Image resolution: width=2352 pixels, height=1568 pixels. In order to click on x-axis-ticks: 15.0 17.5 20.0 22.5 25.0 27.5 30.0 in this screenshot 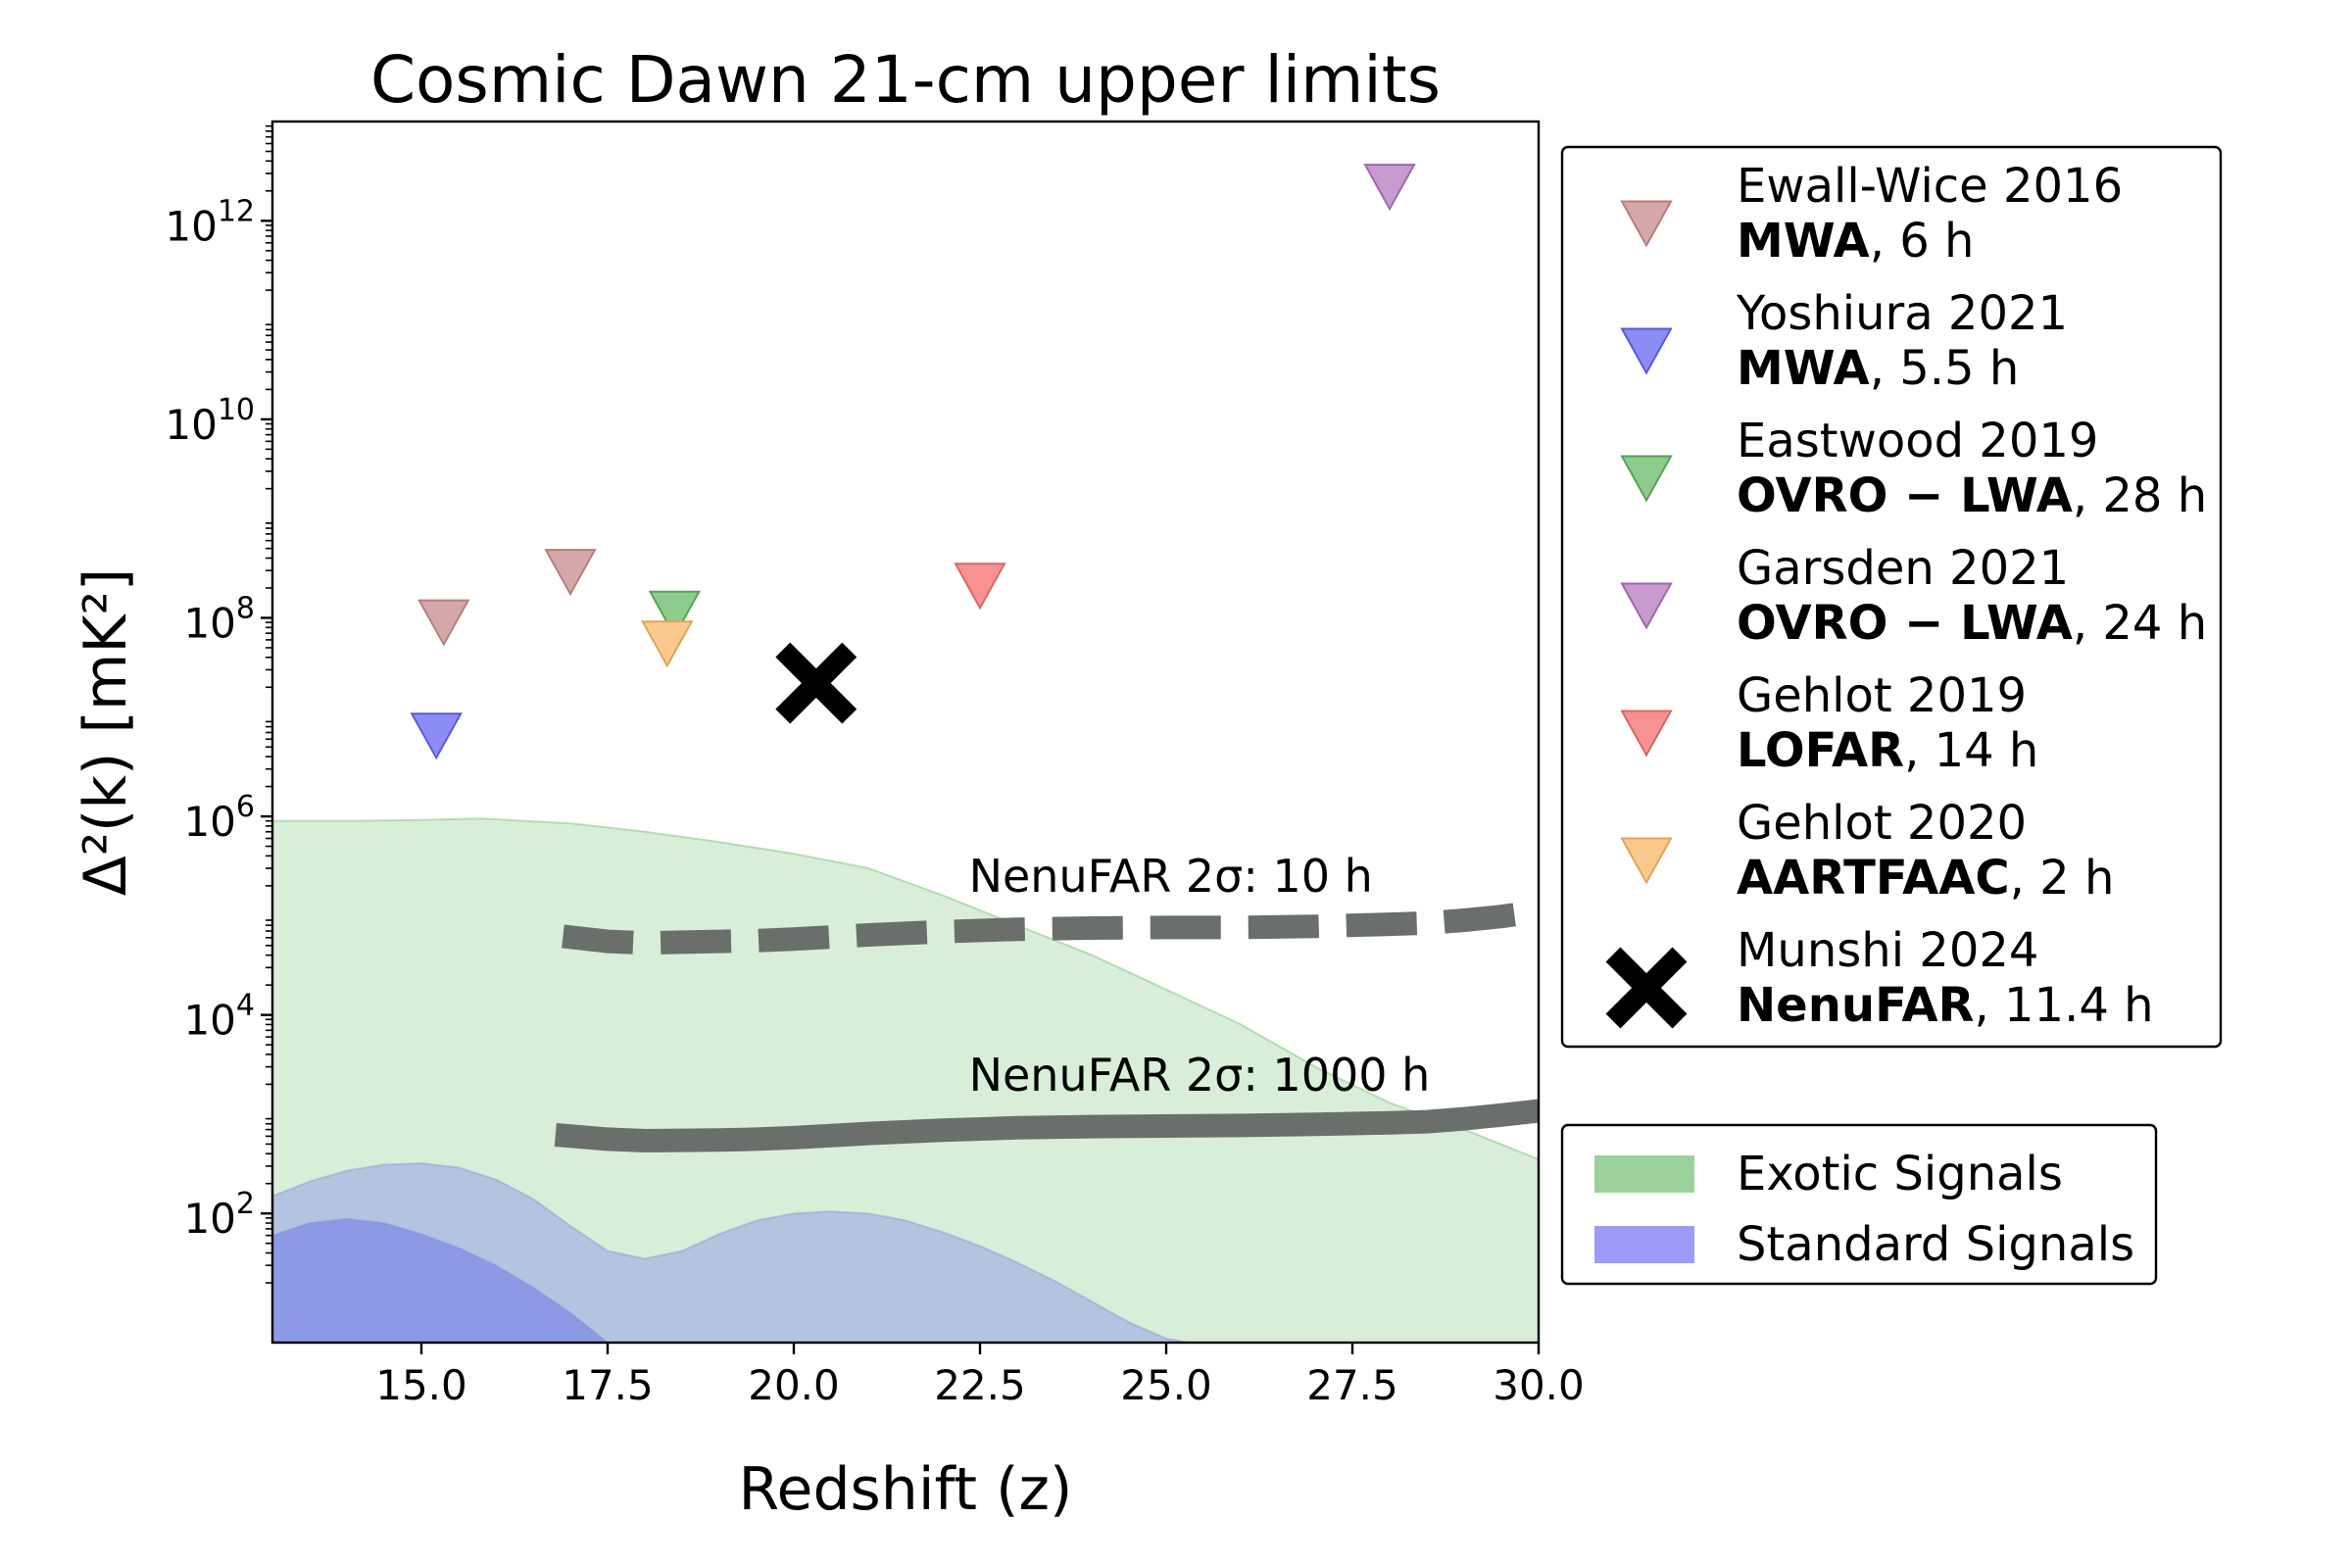, I will do `click(980, 1376)`.